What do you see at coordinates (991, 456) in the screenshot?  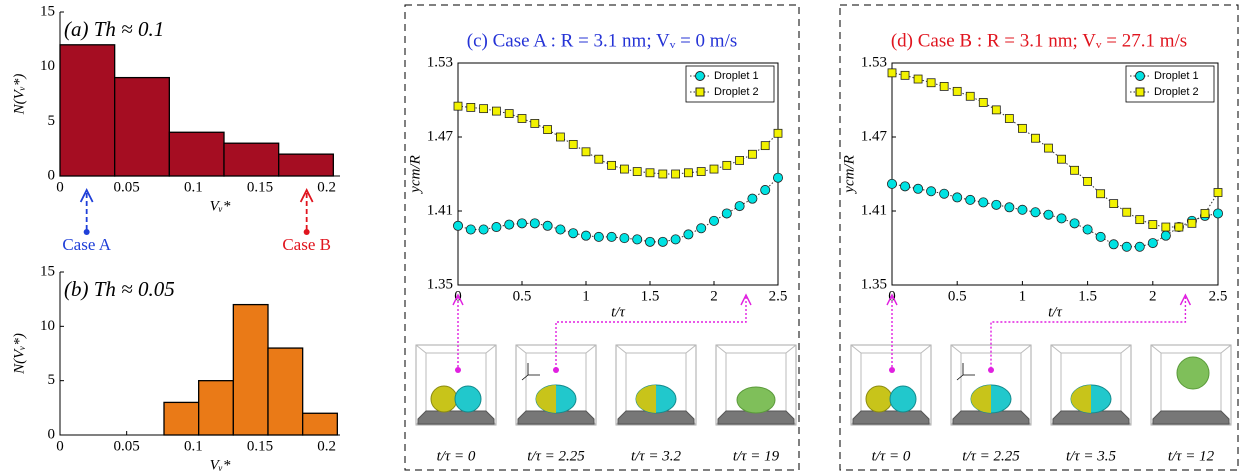 I see `snapshot-label: t/τ = 2.25` at bounding box center [991, 456].